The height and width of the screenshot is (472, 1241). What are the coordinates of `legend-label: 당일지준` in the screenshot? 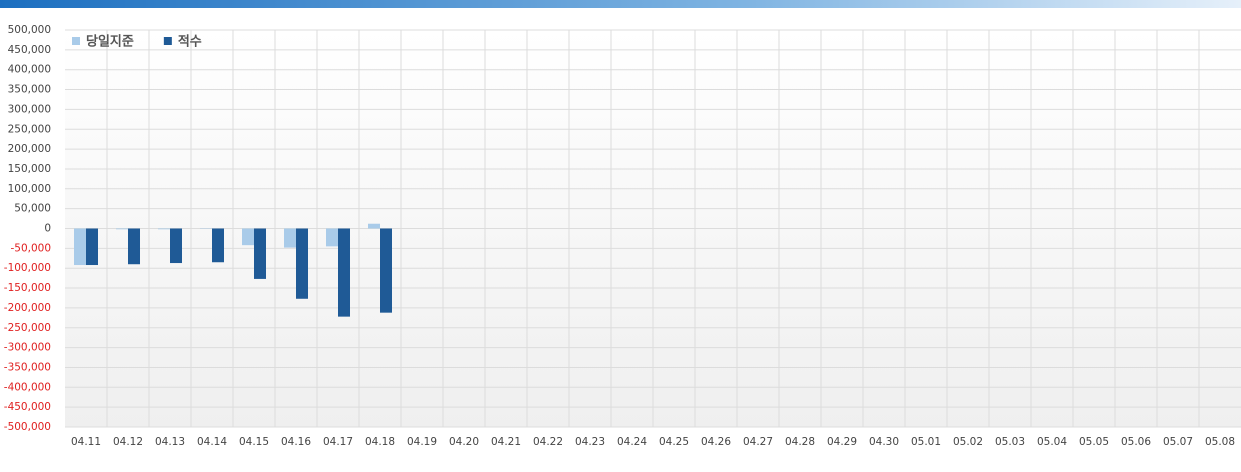 It's located at (110, 42).